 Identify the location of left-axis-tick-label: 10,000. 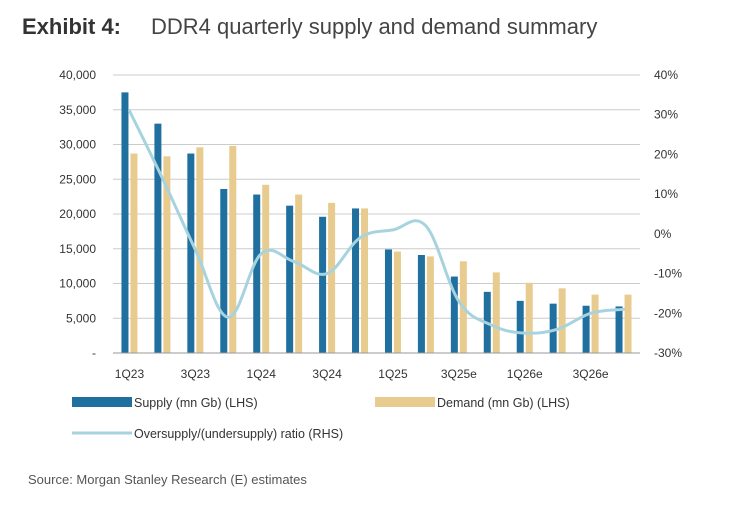
(77, 284).